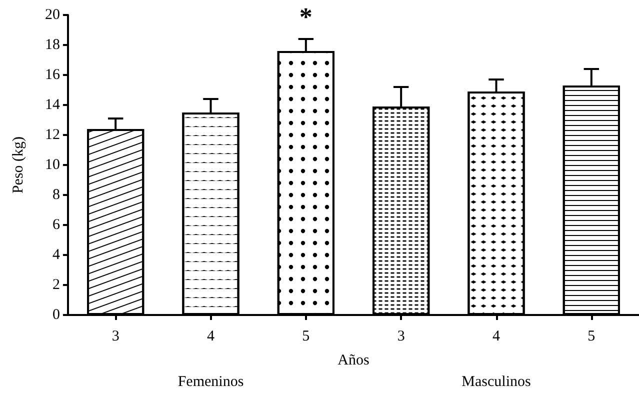 Image resolution: width=639 pixels, height=409 pixels. Describe the element at coordinates (211, 382) in the screenshot. I see `text: Femeninos` at that location.